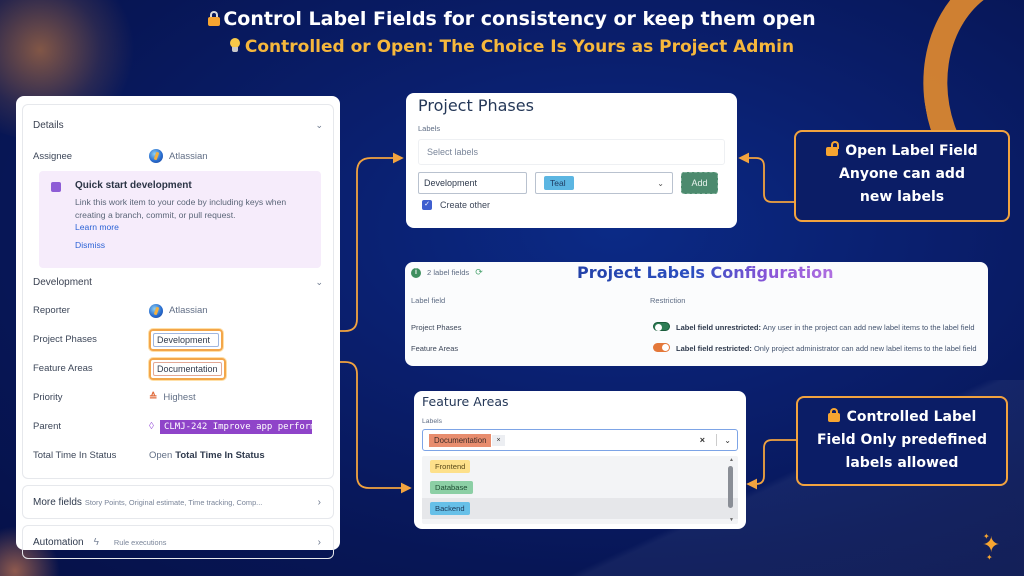 This screenshot has width=1024, height=576. I want to click on details-header: Details ⌄, so click(178, 125).